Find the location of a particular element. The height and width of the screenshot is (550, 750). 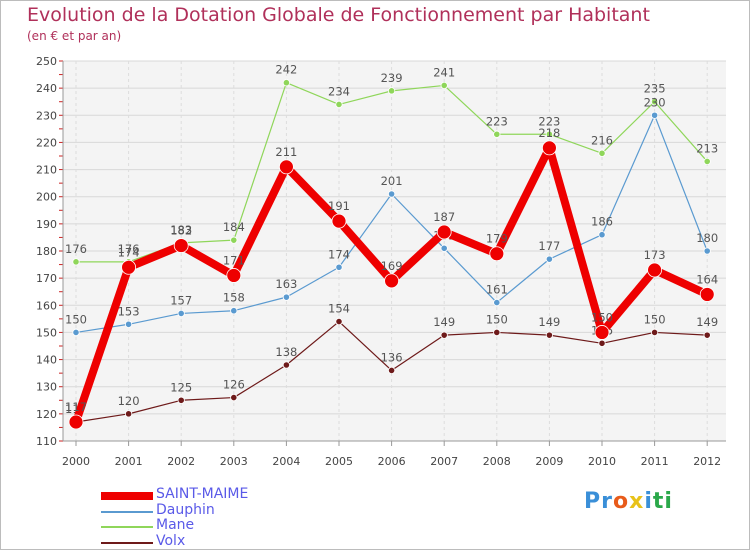

x-tick-label: 2008 is located at coordinates (497, 461).